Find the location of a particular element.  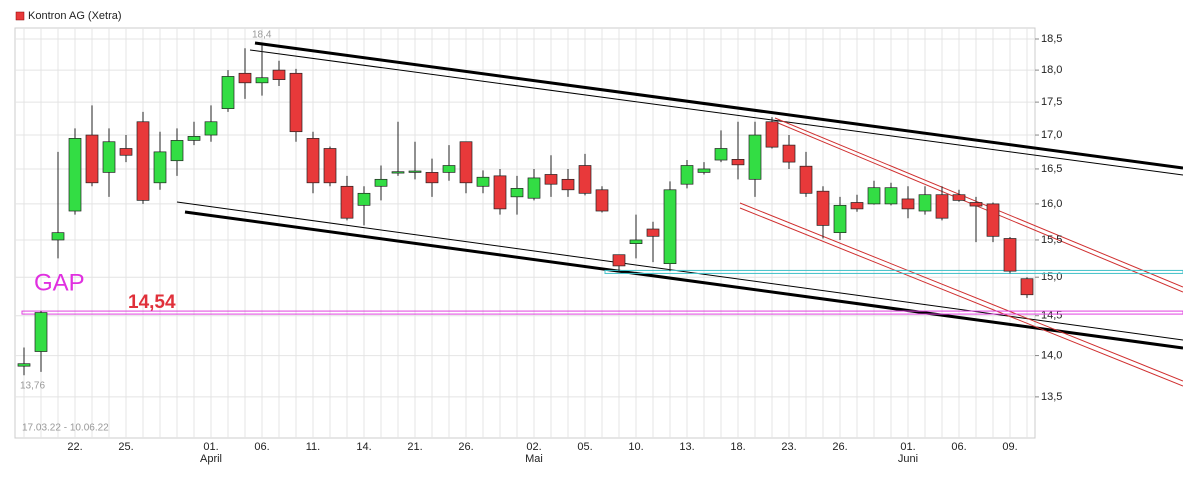

y-tick-label: 15,5 is located at coordinates (1051, 240).